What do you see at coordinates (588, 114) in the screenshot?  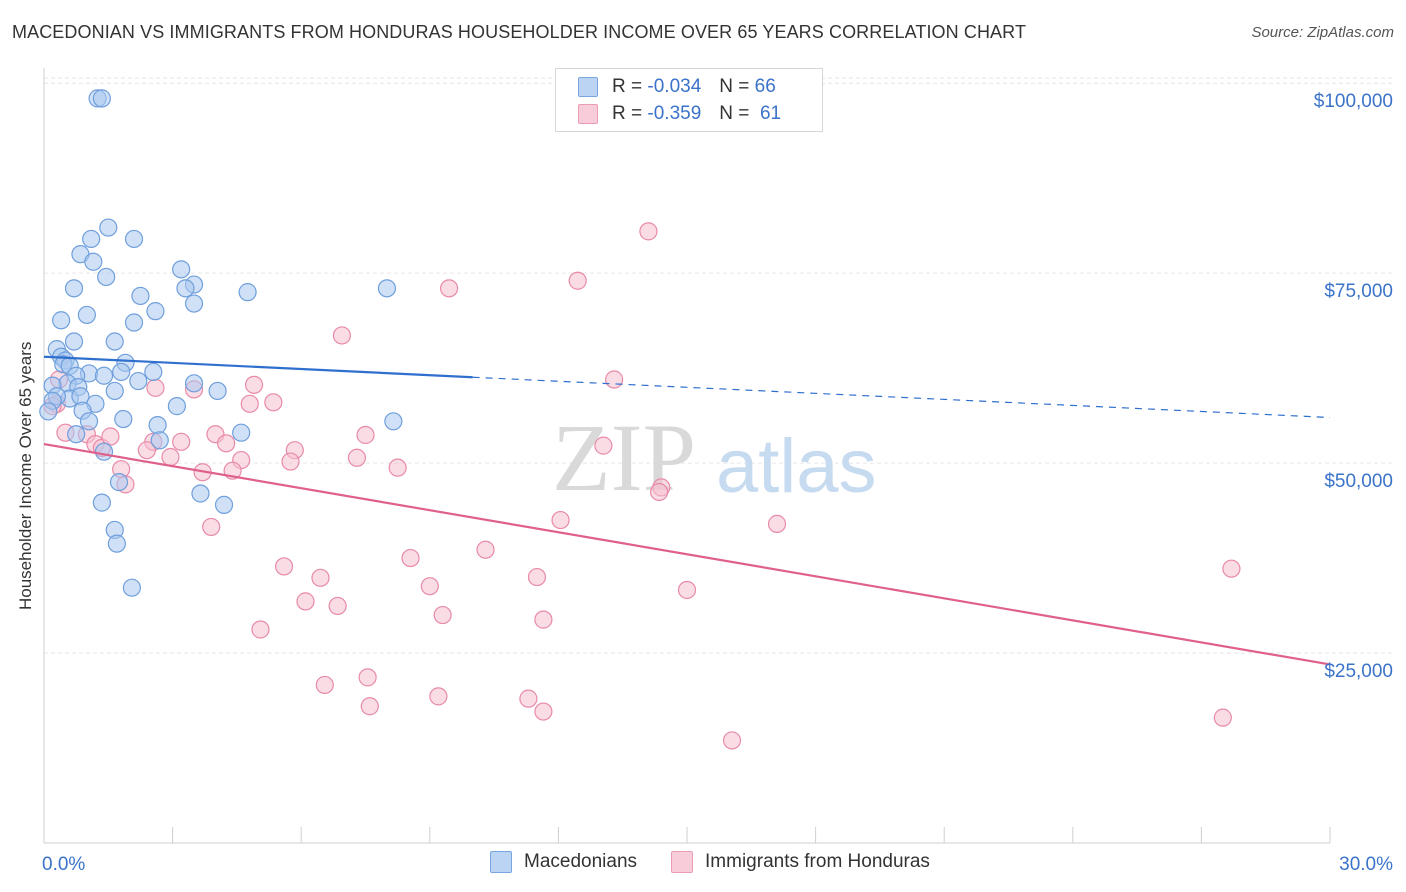 I see `legend-swatch-pink` at bounding box center [588, 114].